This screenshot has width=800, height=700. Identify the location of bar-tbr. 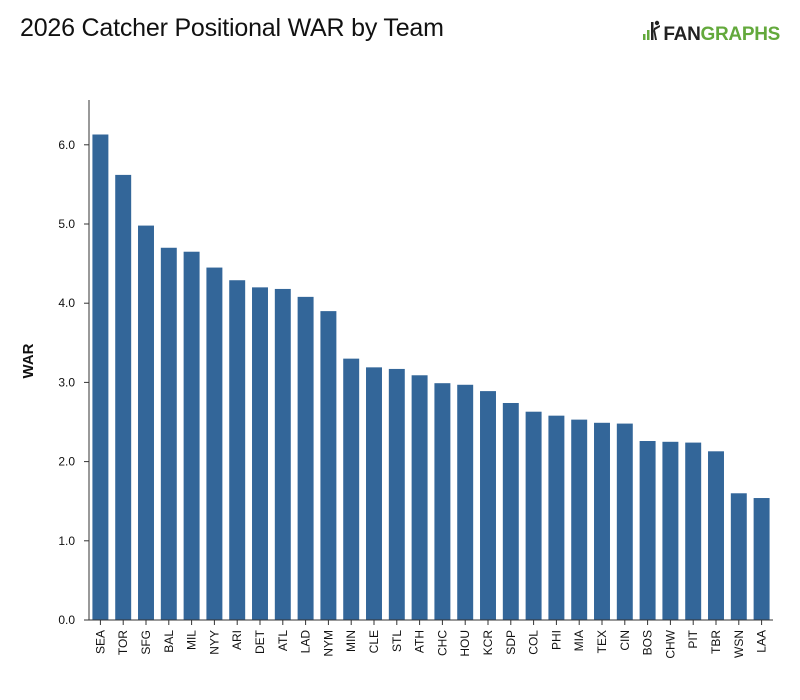
(716, 535).